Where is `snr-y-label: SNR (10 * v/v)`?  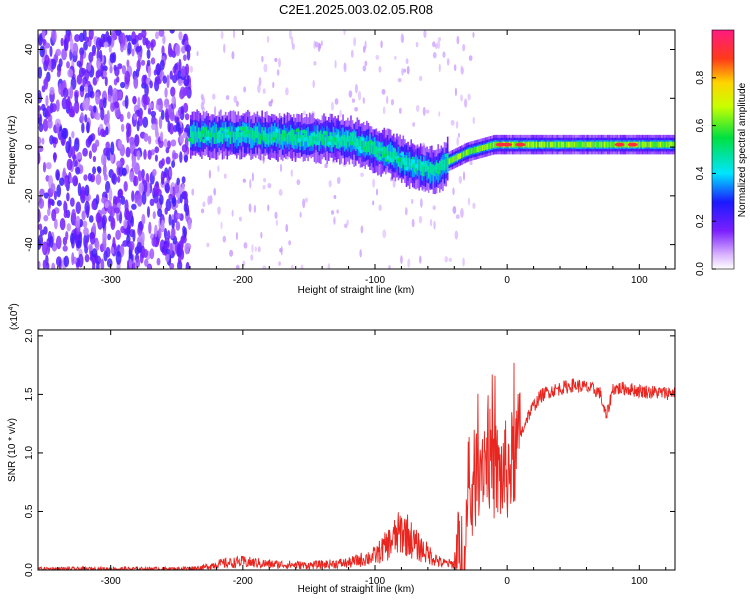
snr-y-label: SNR (10 * v/v) is located at coordinates (12, 450).